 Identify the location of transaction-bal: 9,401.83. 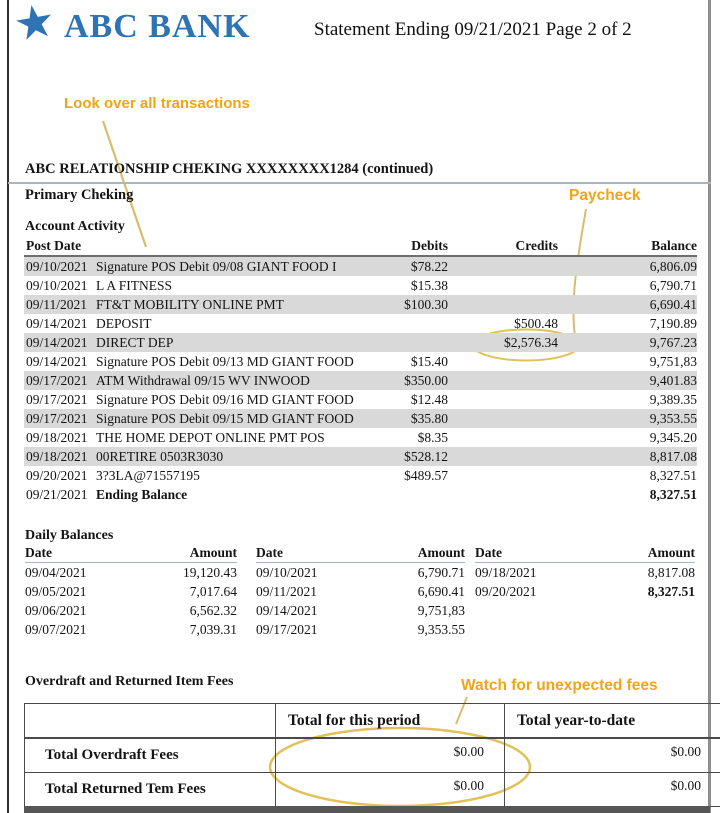
(673, 380).